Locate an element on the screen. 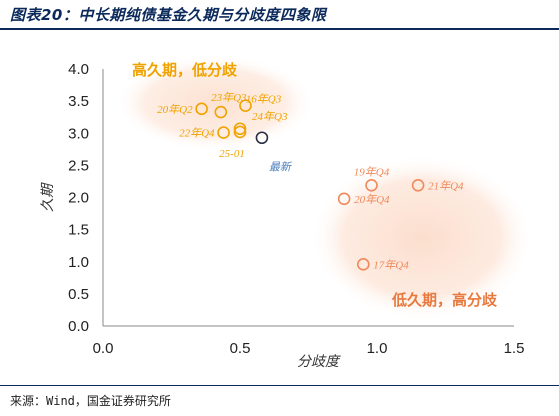 The height and width of the screenshot is (416, 559). y-axis-label: 久期 is located at coordinates (48, 197).